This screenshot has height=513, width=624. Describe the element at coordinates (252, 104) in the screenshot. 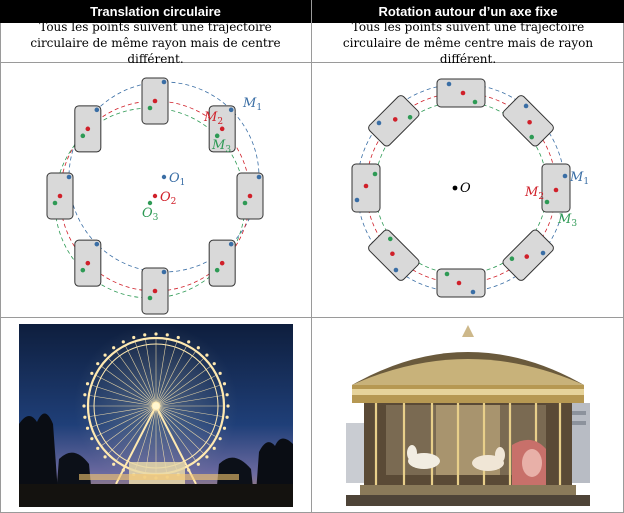

I see `label-m1: M1` at that location.